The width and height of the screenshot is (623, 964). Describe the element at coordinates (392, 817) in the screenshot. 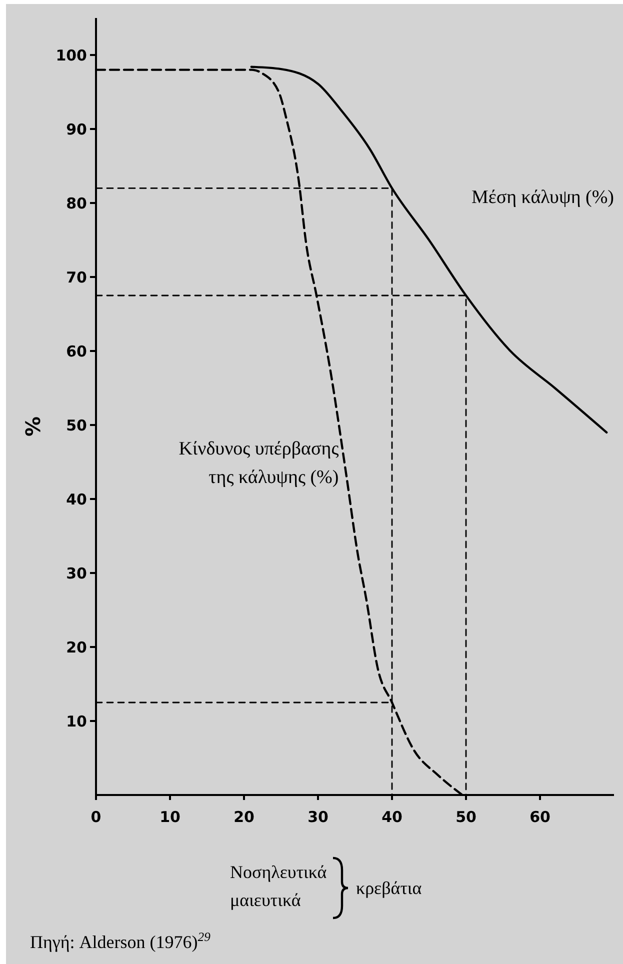

I see `x-tick-label: 40` at that location.